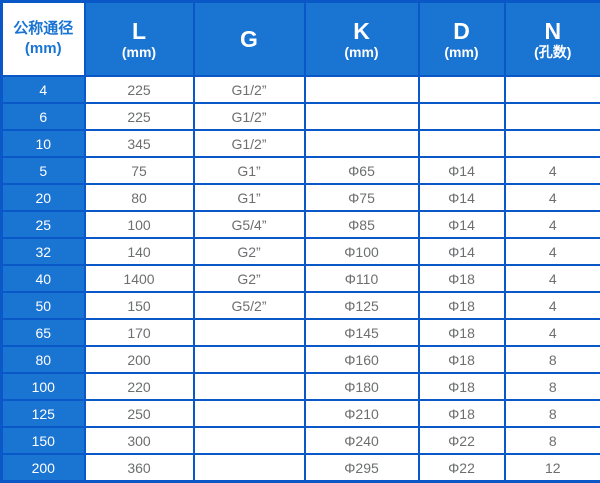 The width and height of the screenshot is (600, 483). Describe the element at coordinates (362, 170) in the screenshot. I see `cell-K: Φ65` at that location.